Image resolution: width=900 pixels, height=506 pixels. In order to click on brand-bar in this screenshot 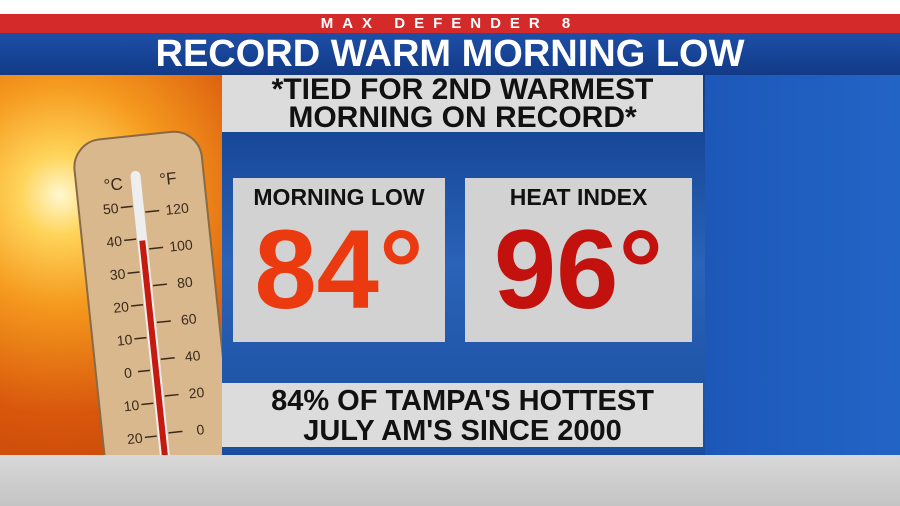, I will do `click(450, 23)`.